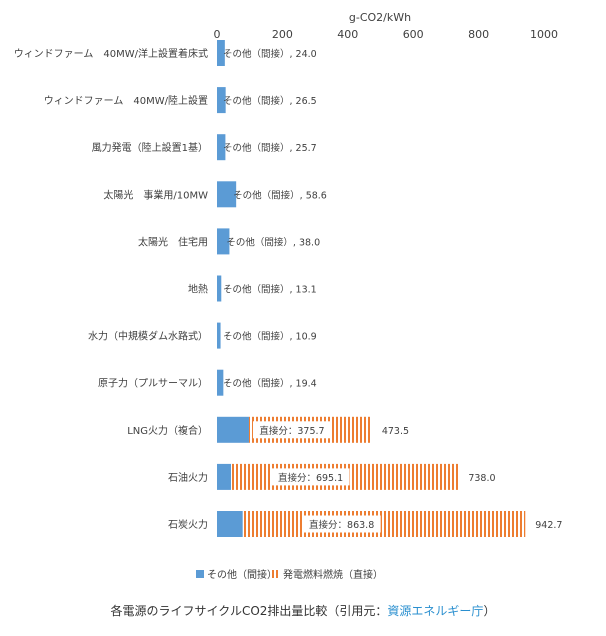  I want to click on bar-direct, so click(384, 524).